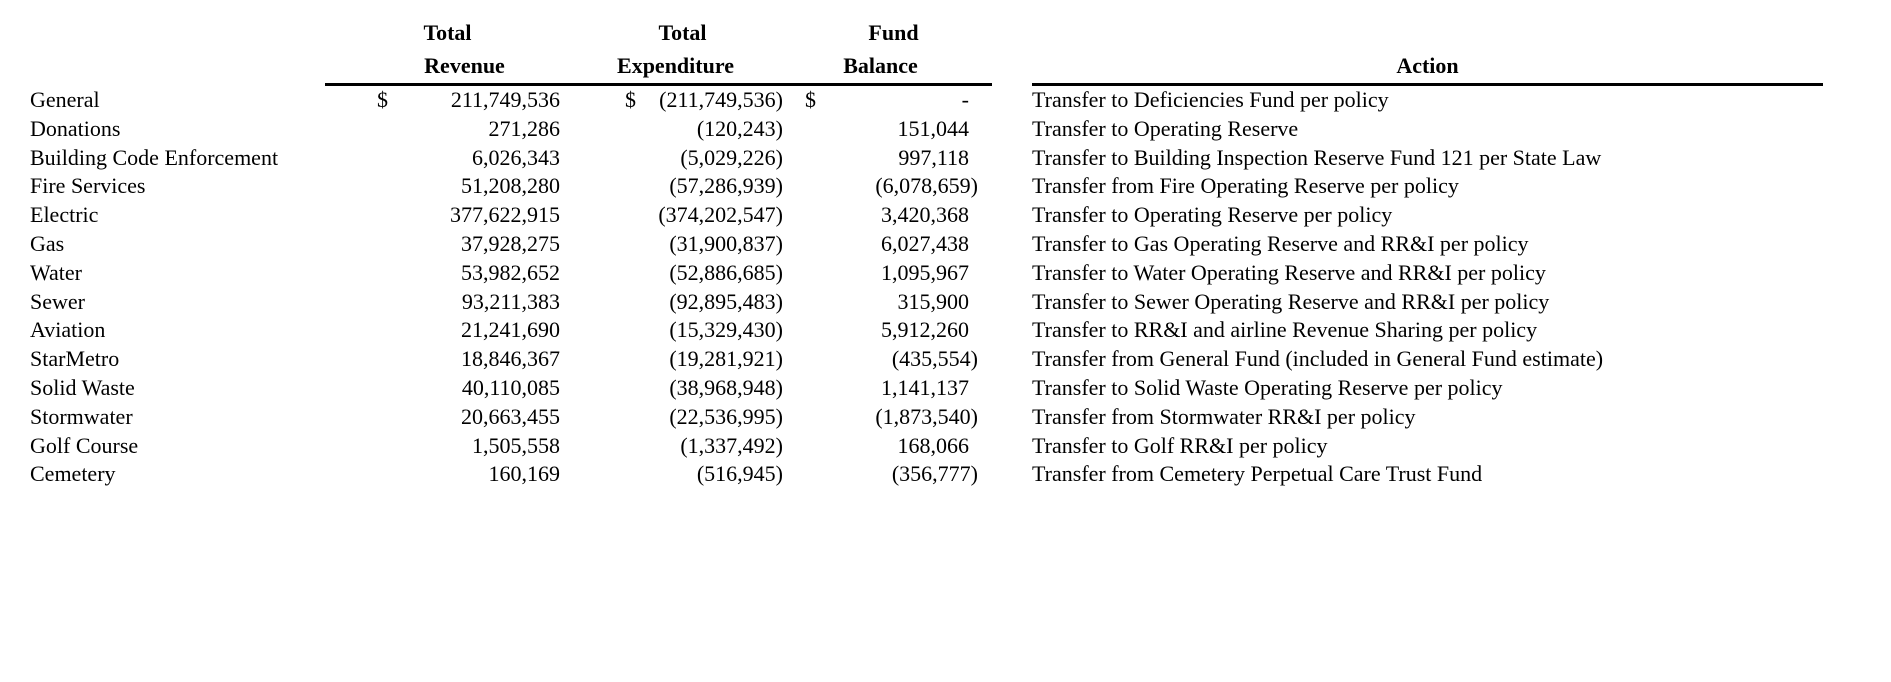  Describe the element at coordinates (510, 416) in the screenshot. I see `total-revenue-value: 20,663,455` at that location.